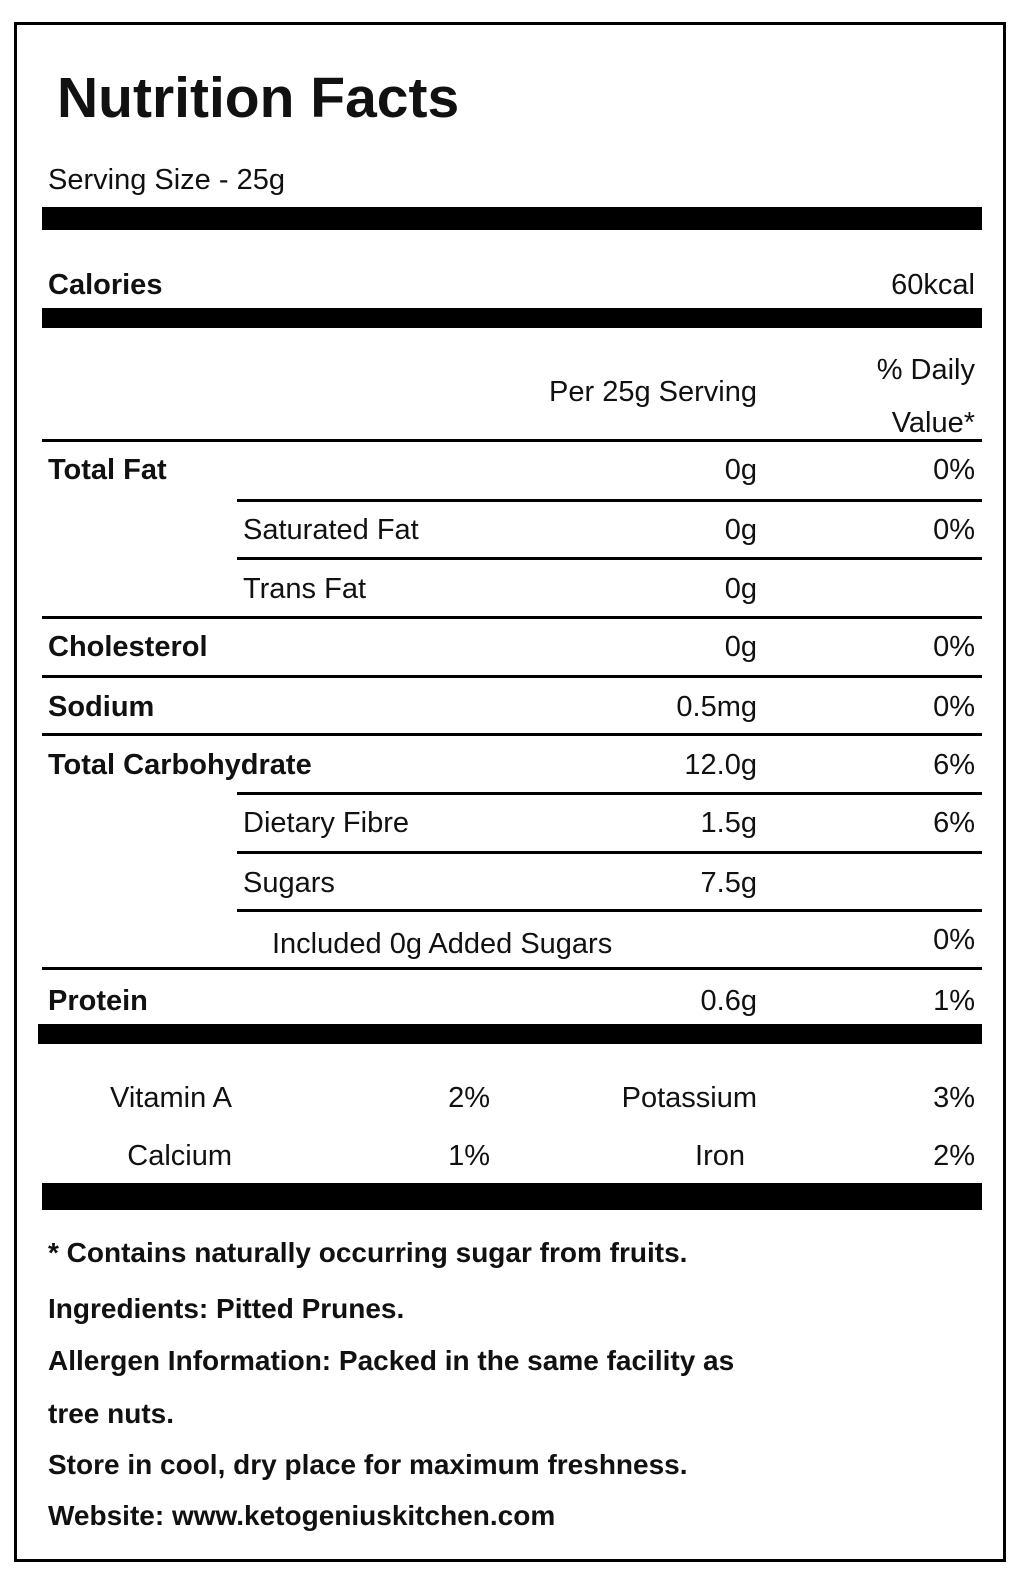  I want to click on calories-label: Calories, so click(105, 285).